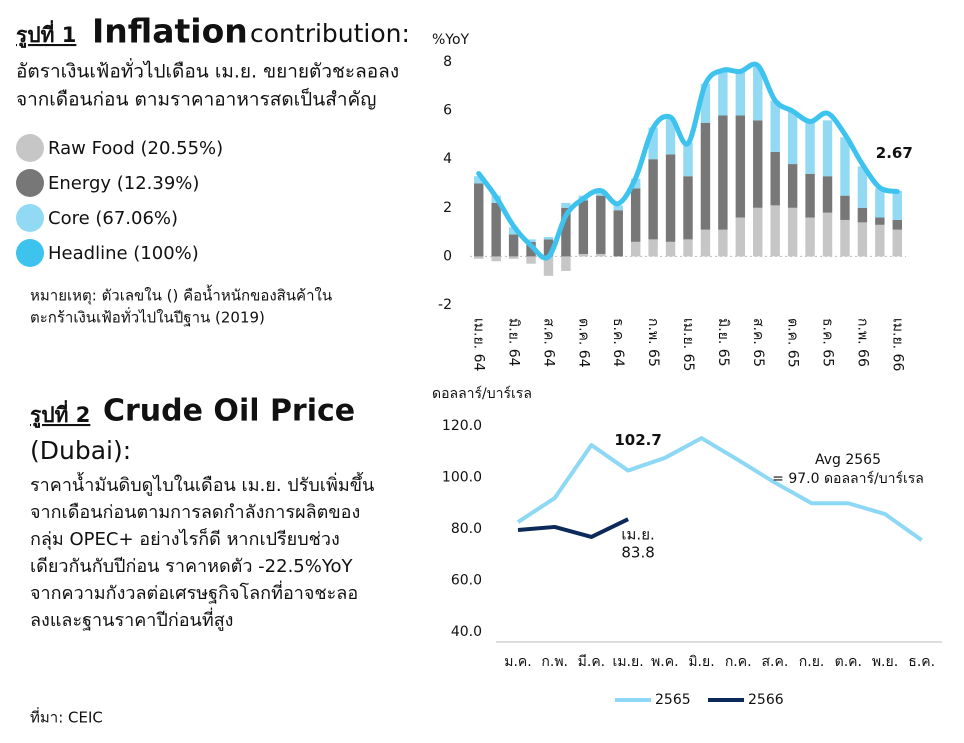 Image resolution: width=964 pixels, height=743 pixels. What do you see at coordinates (688, 344) in the screenshot?
I see `x-tick-label: เม.ย. 65` at bounding box center [688, 344].